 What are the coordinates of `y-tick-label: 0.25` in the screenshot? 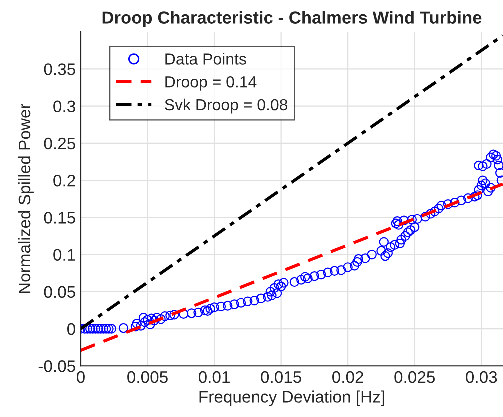 It's located at (60, 144).